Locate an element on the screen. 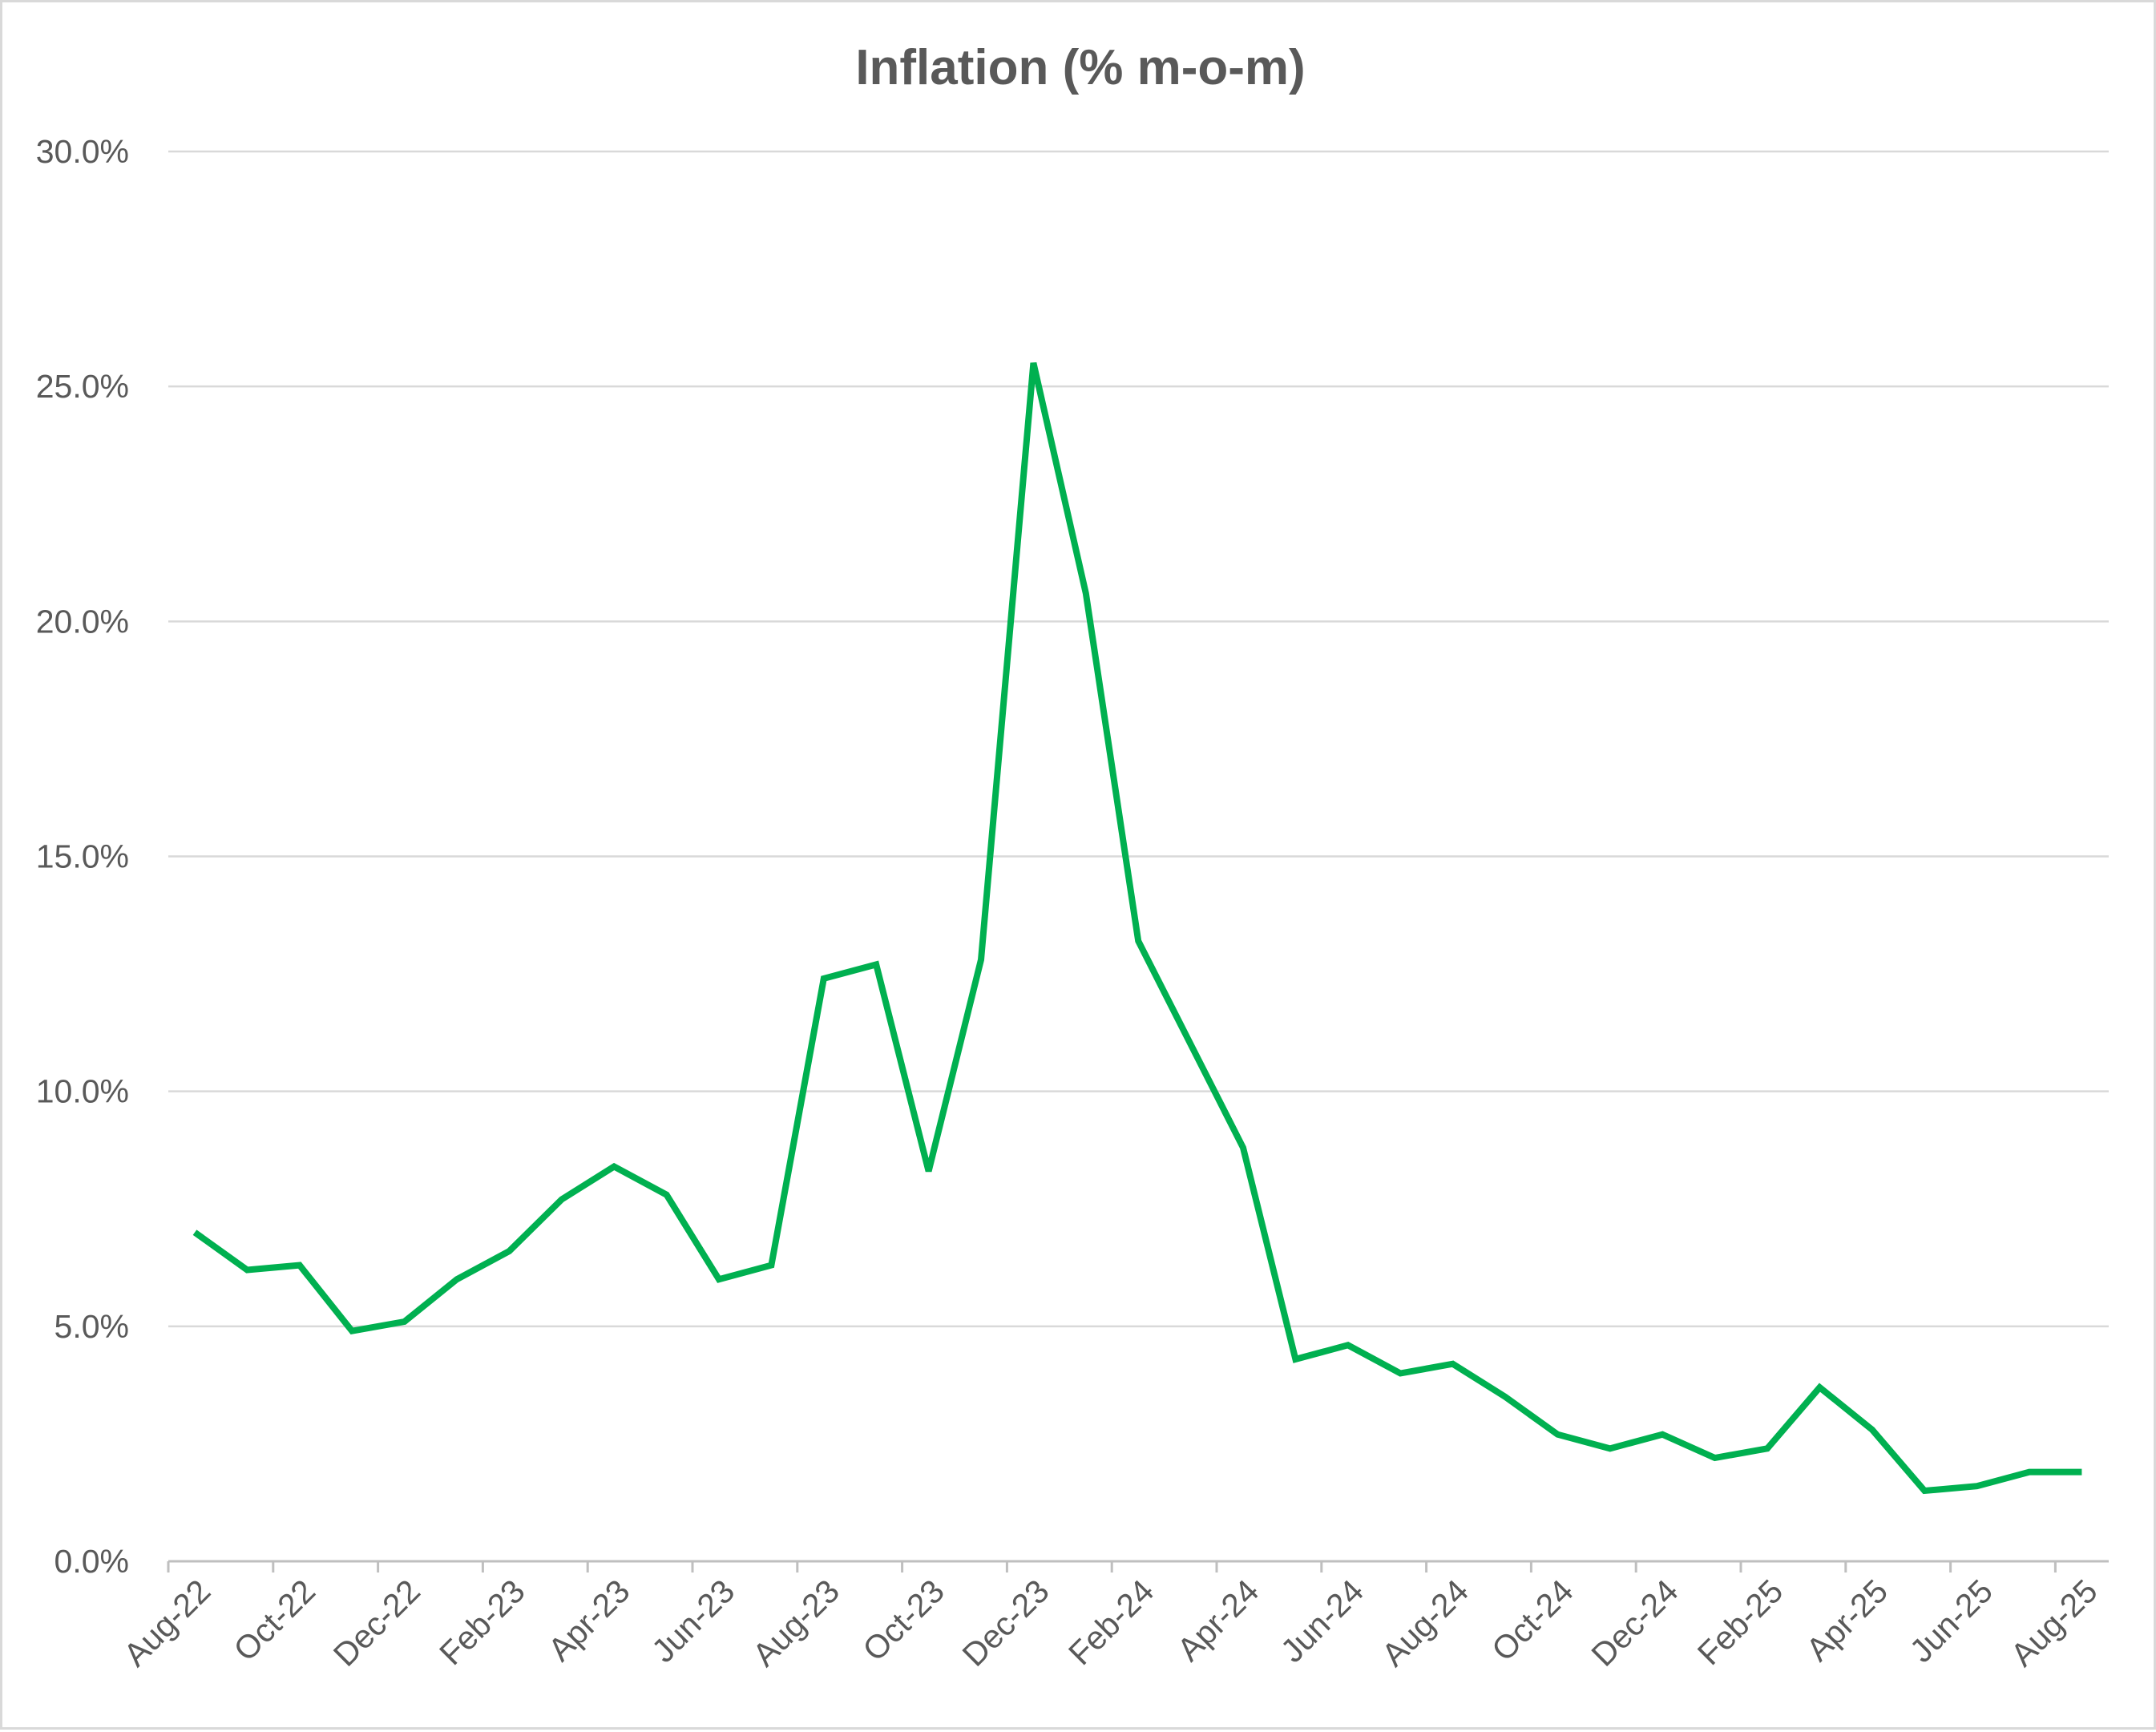 This screenshot has width=2156, height=1732. y-tick-label: 25.0% is located at coordinates (82, 386).